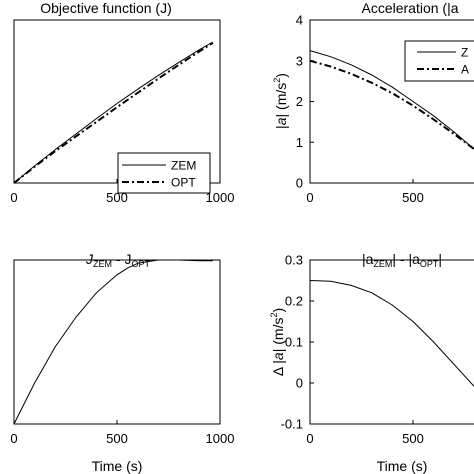  Describe the element at coordinates (294, 301) in the screenshot. I see `y-tick-label: 0.2` at that location.